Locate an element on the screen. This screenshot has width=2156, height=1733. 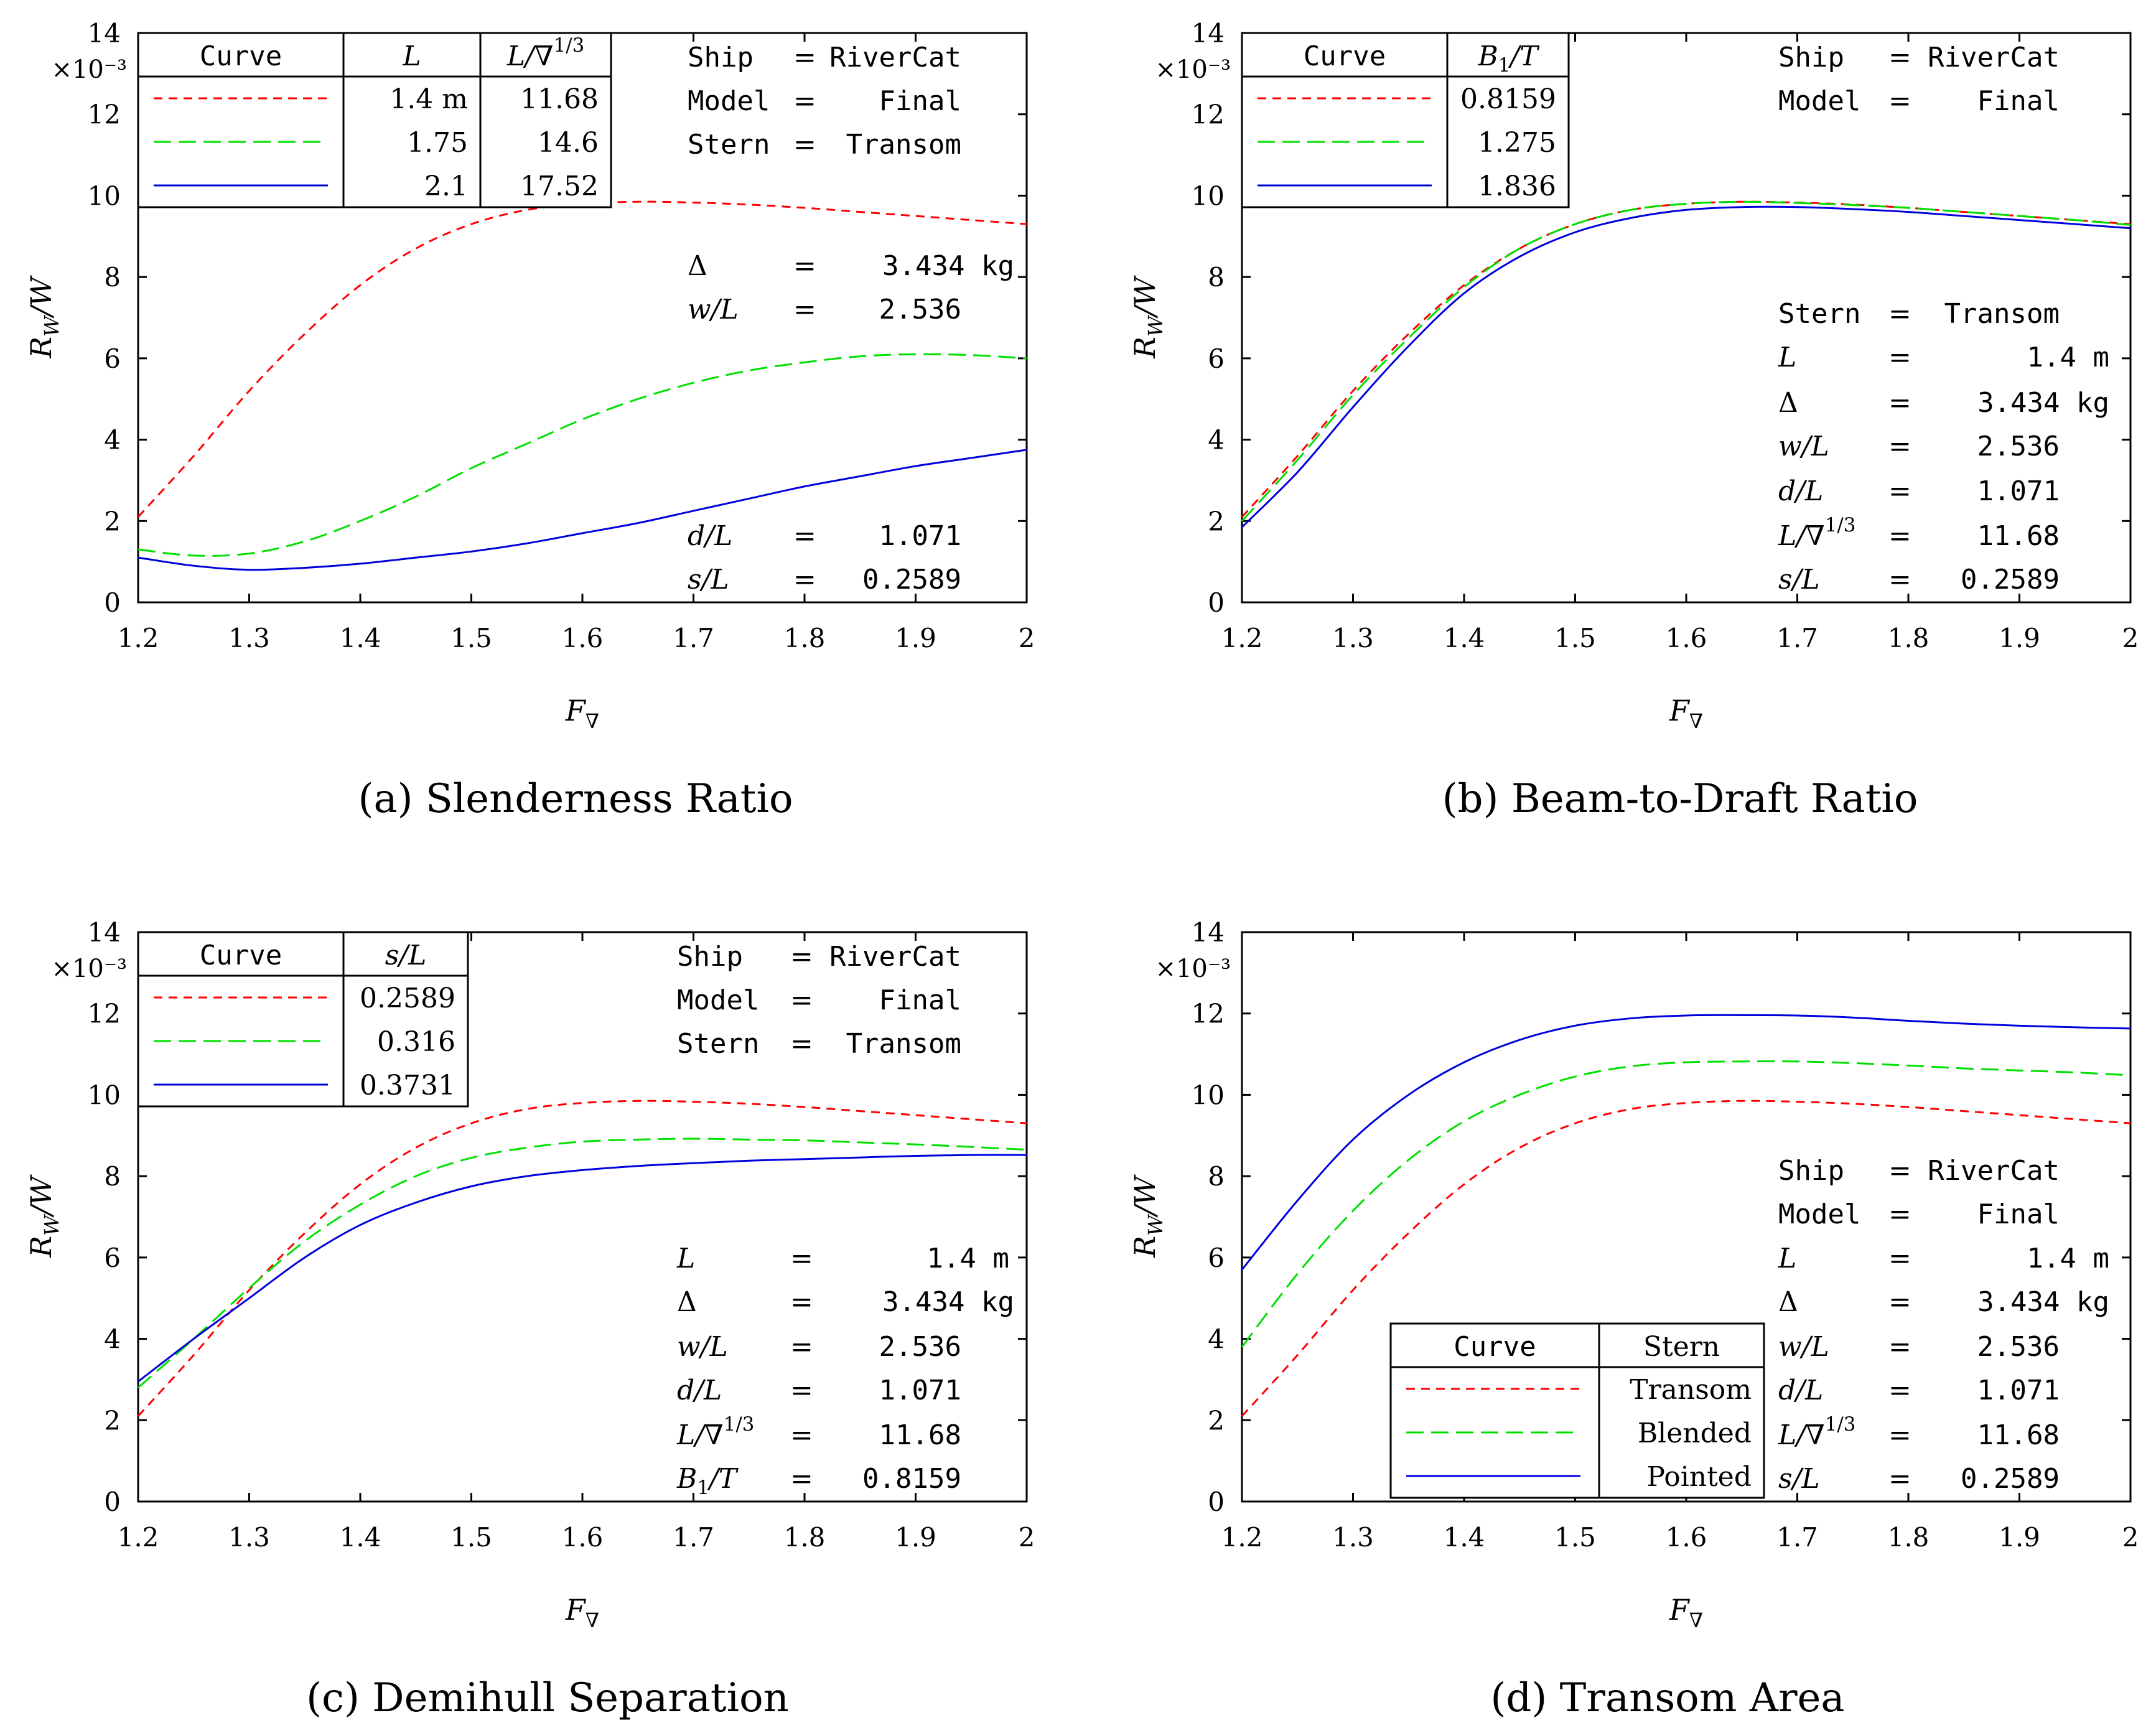
y-tick-label: 6 is located at coordinates (113, 1258).